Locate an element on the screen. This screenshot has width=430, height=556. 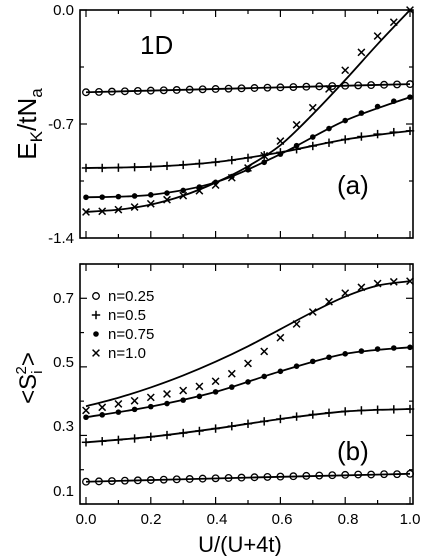
panel-a-annotation: 1D is located at coordinates (156, 45).